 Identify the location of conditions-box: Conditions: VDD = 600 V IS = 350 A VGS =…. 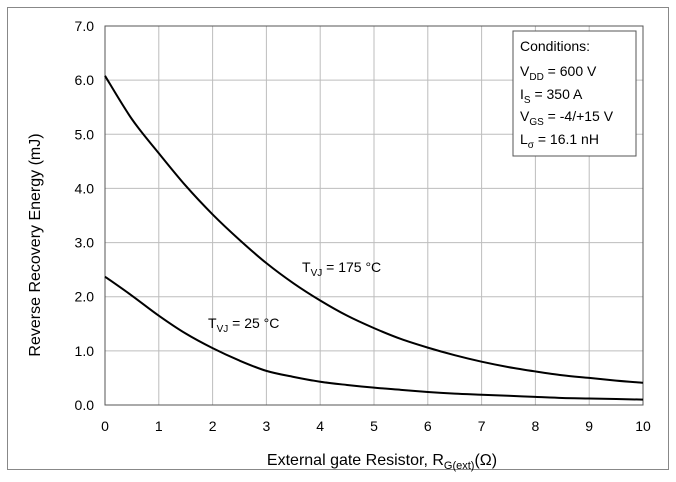
(574, 93).